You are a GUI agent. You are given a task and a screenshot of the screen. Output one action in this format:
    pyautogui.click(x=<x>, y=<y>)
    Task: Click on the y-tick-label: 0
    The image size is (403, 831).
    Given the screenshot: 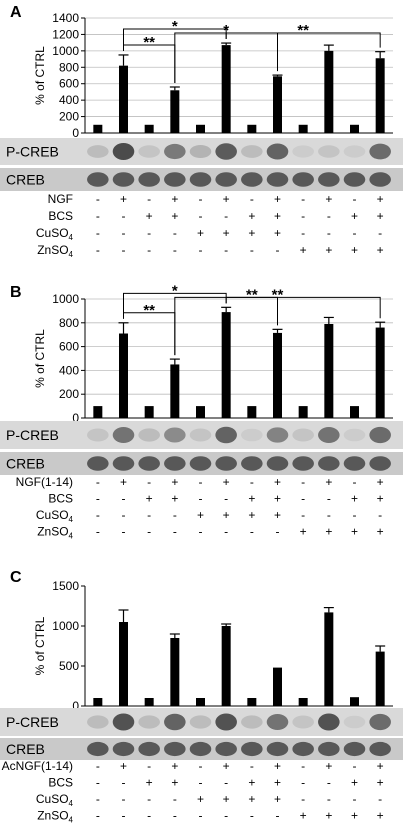 What is the action you would take?
    pyautogui.click(x=75, y=706)
    